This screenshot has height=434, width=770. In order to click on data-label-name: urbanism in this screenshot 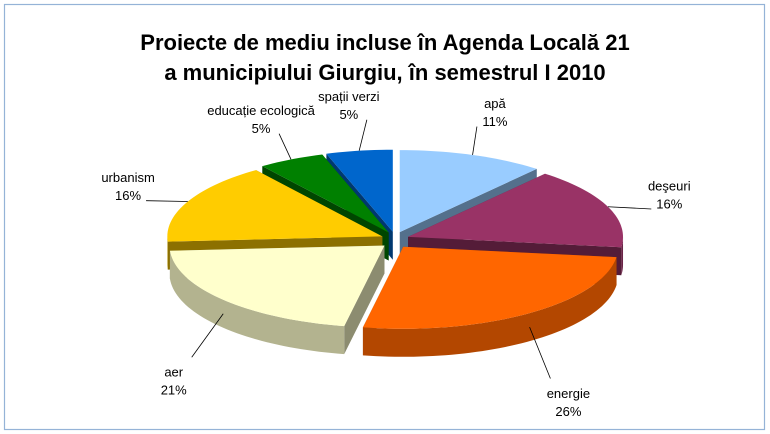, I will do `click(127, 177)`.